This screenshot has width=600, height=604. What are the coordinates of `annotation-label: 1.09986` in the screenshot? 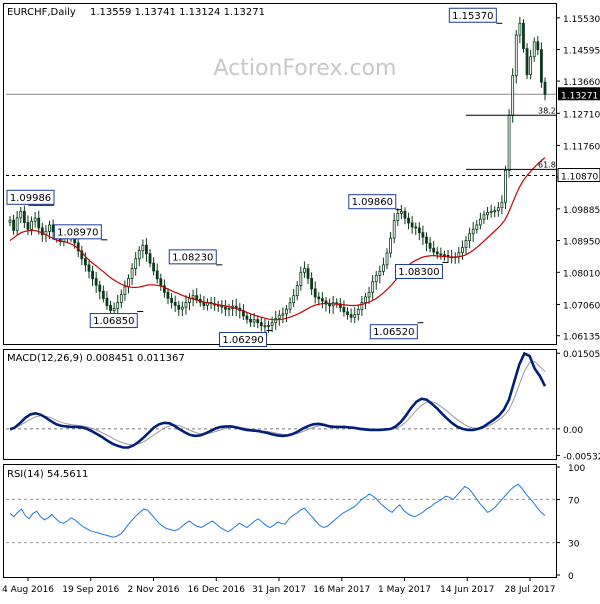 It's located at (30, 198).